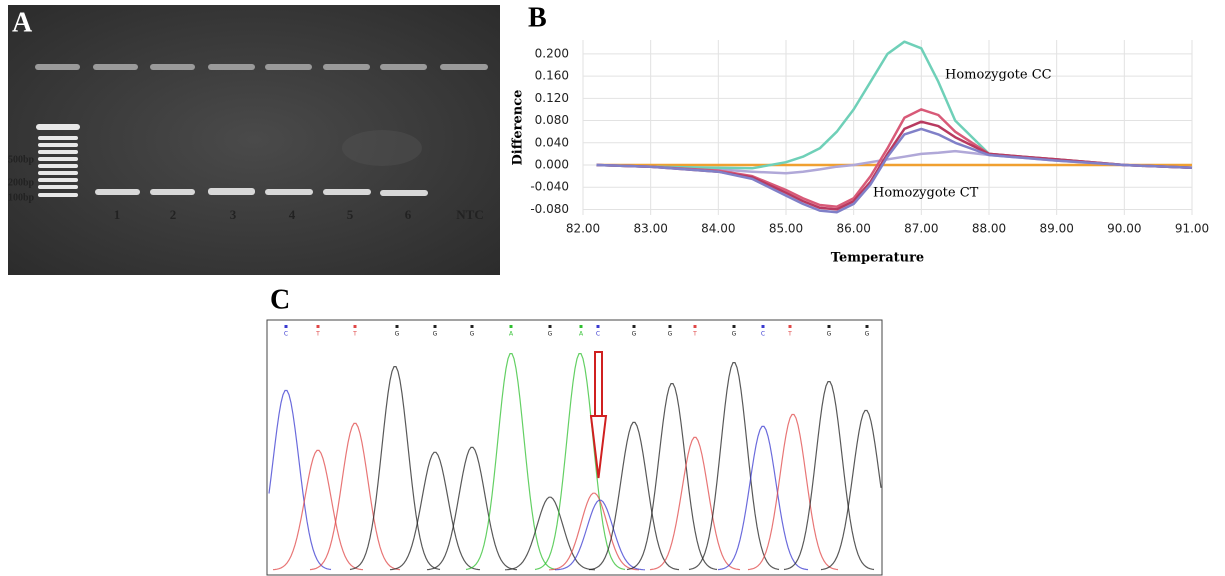 Image resolution: width=1225 pixels, height=576 pixels. Describe the element at coordinates (350, 214) in the screenshot. I see `lane-label: 5` at that location.